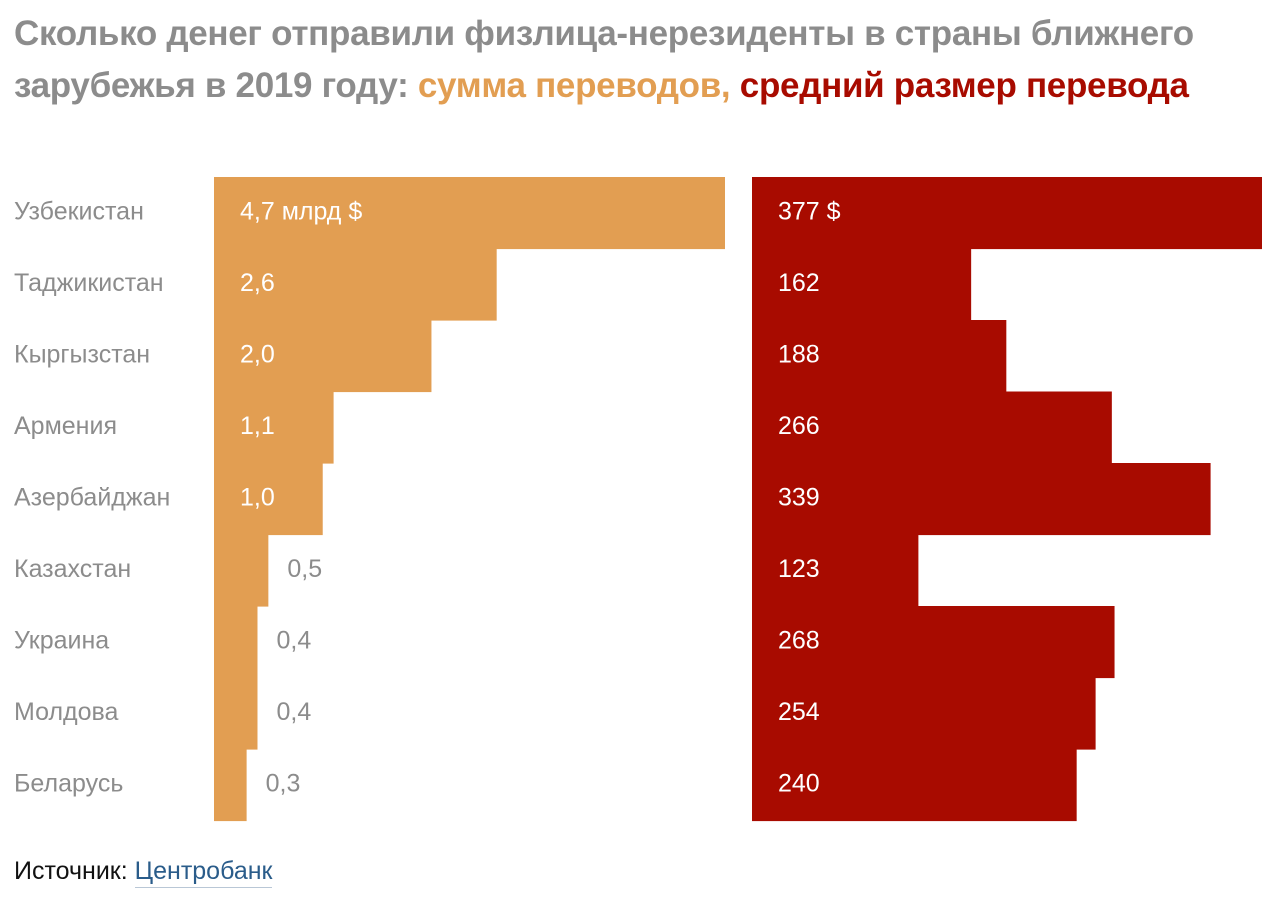 The height and width of the screenshot is (918, 1280). Describe the element at coordinates (92, 497) in the screenshot. I see `country-label: Азербайджан` at that location.